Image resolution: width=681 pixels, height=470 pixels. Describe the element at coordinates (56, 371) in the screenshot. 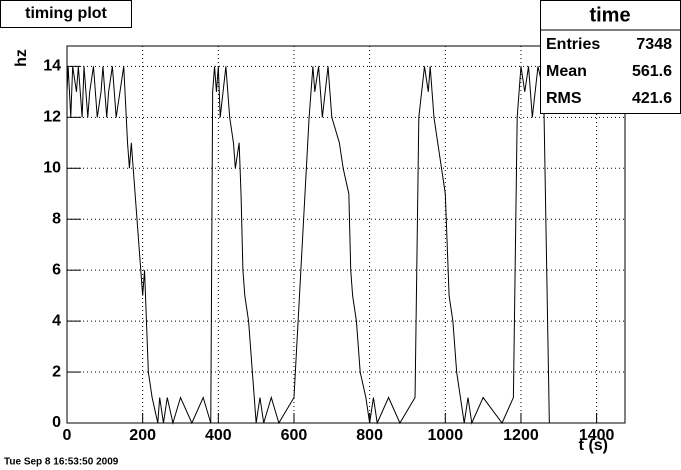

I see `y-tick-label: 2` at that location.